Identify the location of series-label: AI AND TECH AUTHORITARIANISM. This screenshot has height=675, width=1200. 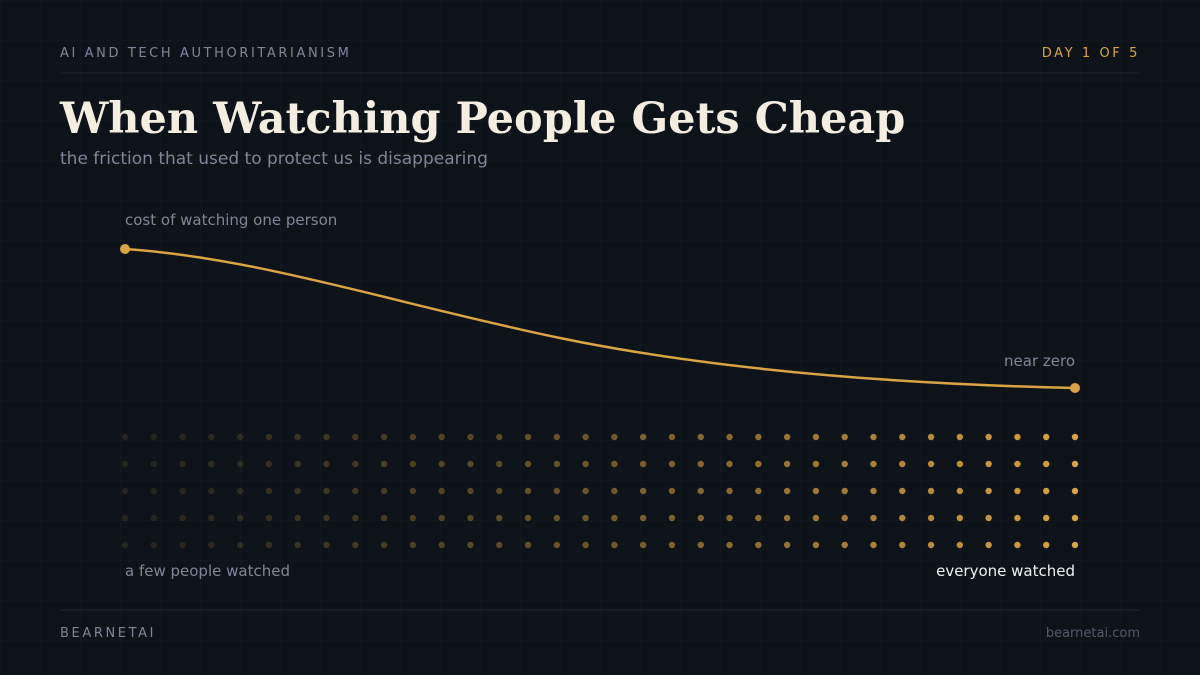
(205, 53).